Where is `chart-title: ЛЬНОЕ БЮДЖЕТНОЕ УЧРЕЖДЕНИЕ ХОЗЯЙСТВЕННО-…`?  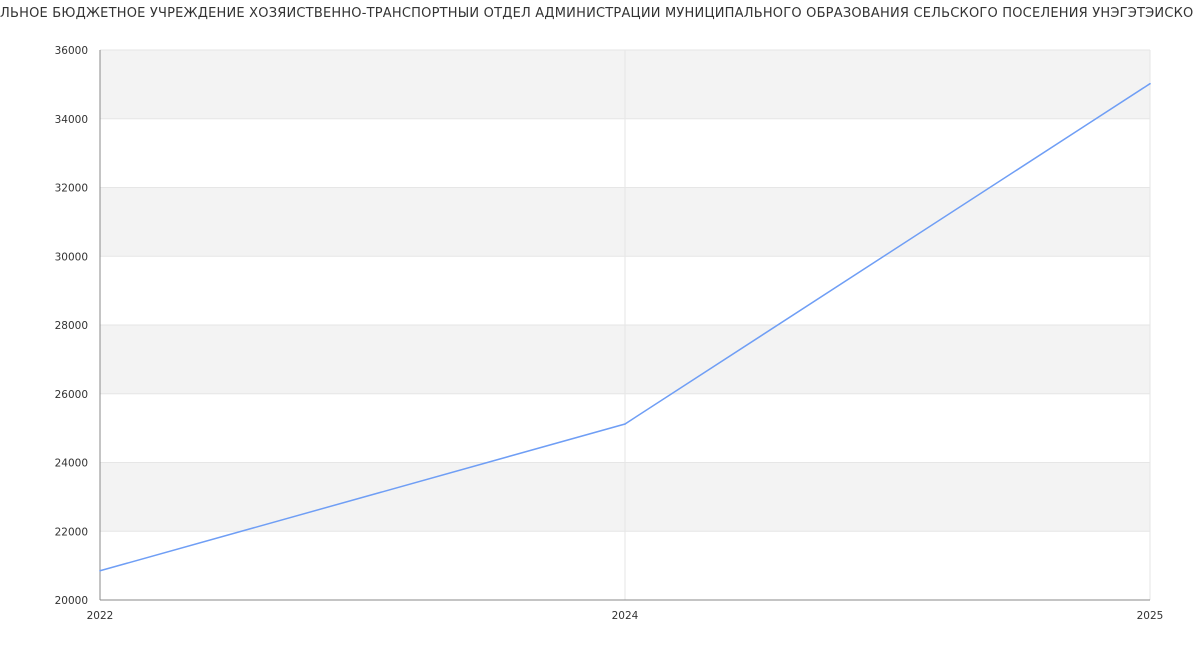
chart-title: ЛЬНОЕ БЮДЖЕТНОЕ УЧРЕЖДЕНИЕ ХОЗЯЙСТВЕННО-… is located at coordinates (597, 13).